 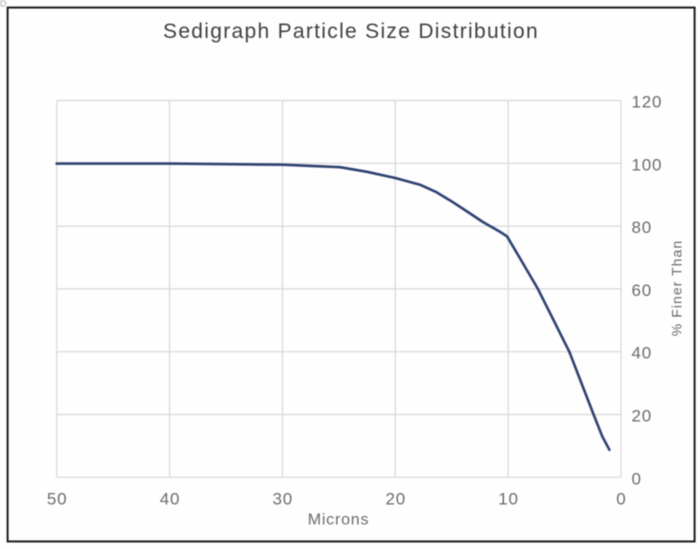 I want to click on svg-text: 80, so click(x=642, y=227).